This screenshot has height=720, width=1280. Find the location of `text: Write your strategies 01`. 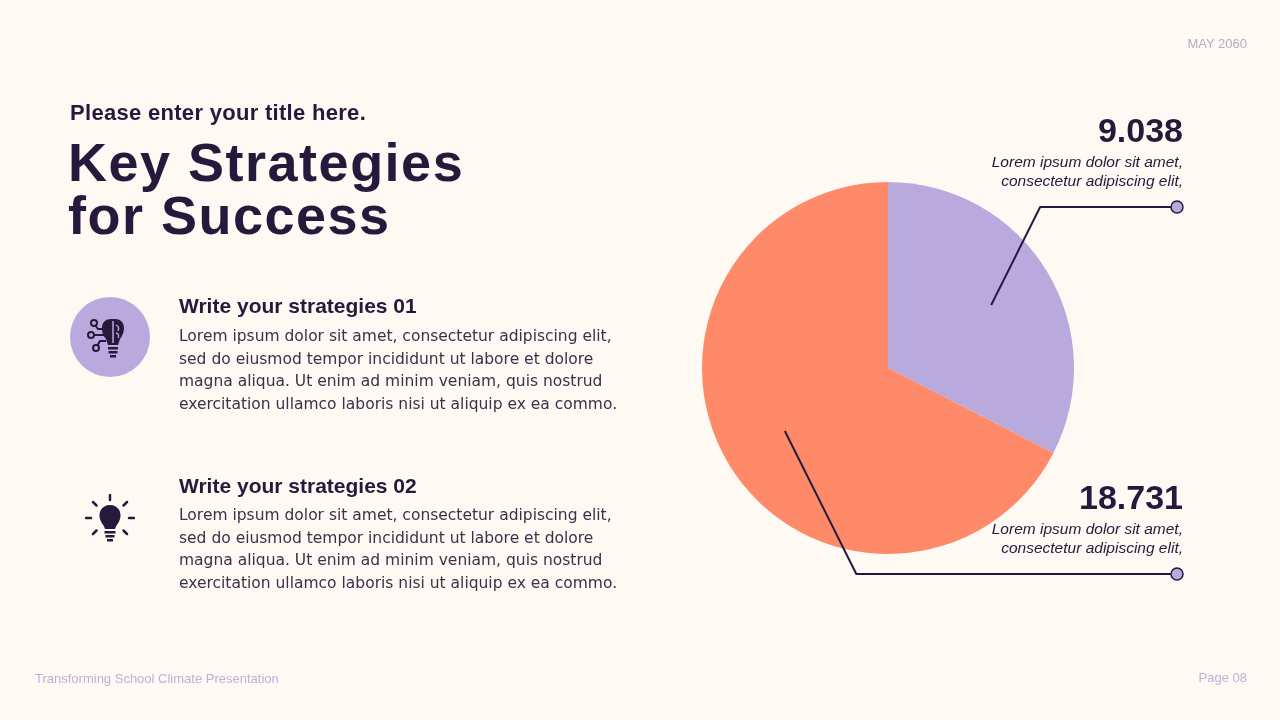

text: Write your strategies 01 is located at coordinates (298, 306).